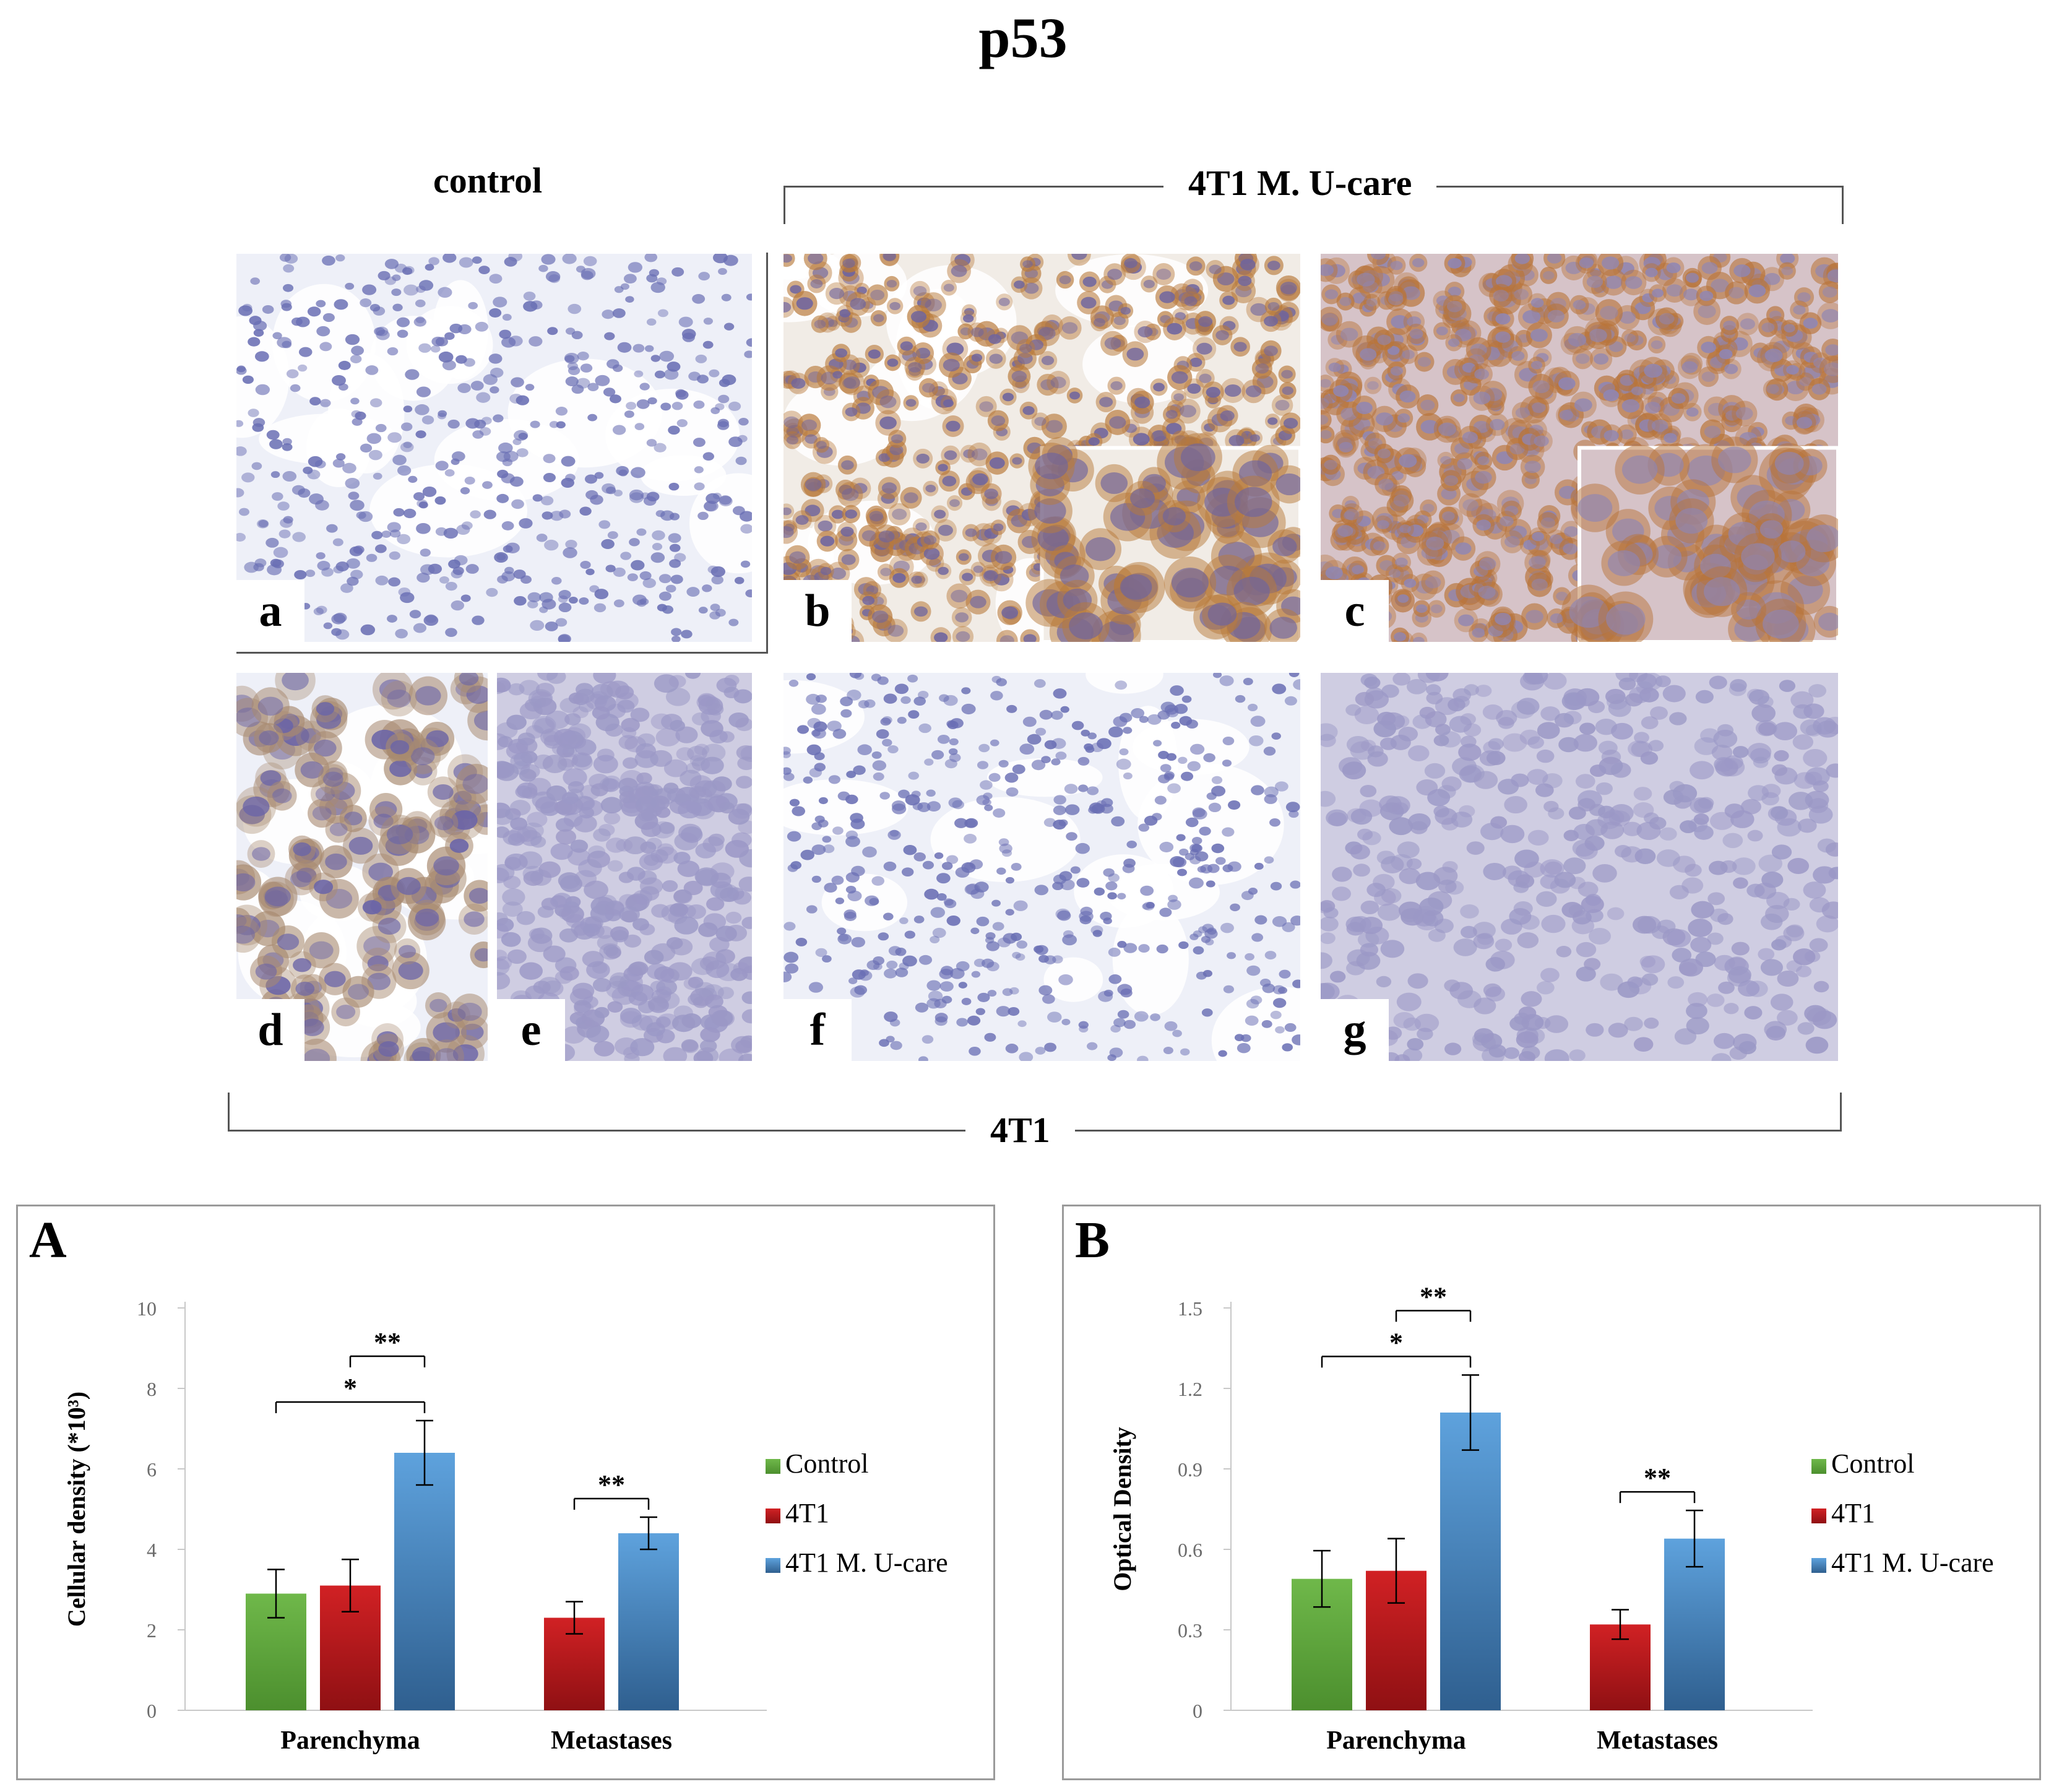 This screenshot has height=1792, width=2046. Describe the element at coordinates (1190, 1469) in the screenshot. I see `y-tick-label: 0.9` at that location.